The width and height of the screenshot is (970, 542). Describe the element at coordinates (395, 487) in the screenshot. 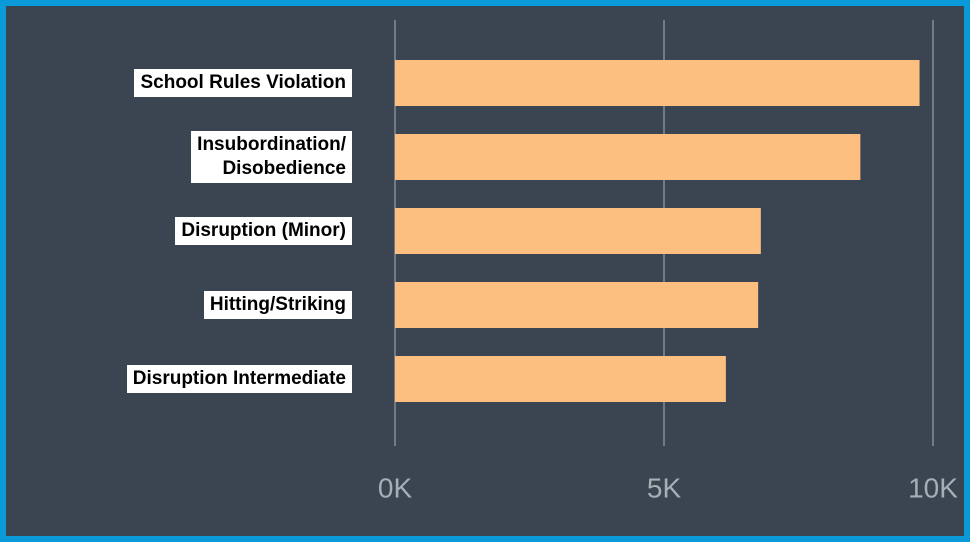

I see `x-tick-label: 0K` at that location.